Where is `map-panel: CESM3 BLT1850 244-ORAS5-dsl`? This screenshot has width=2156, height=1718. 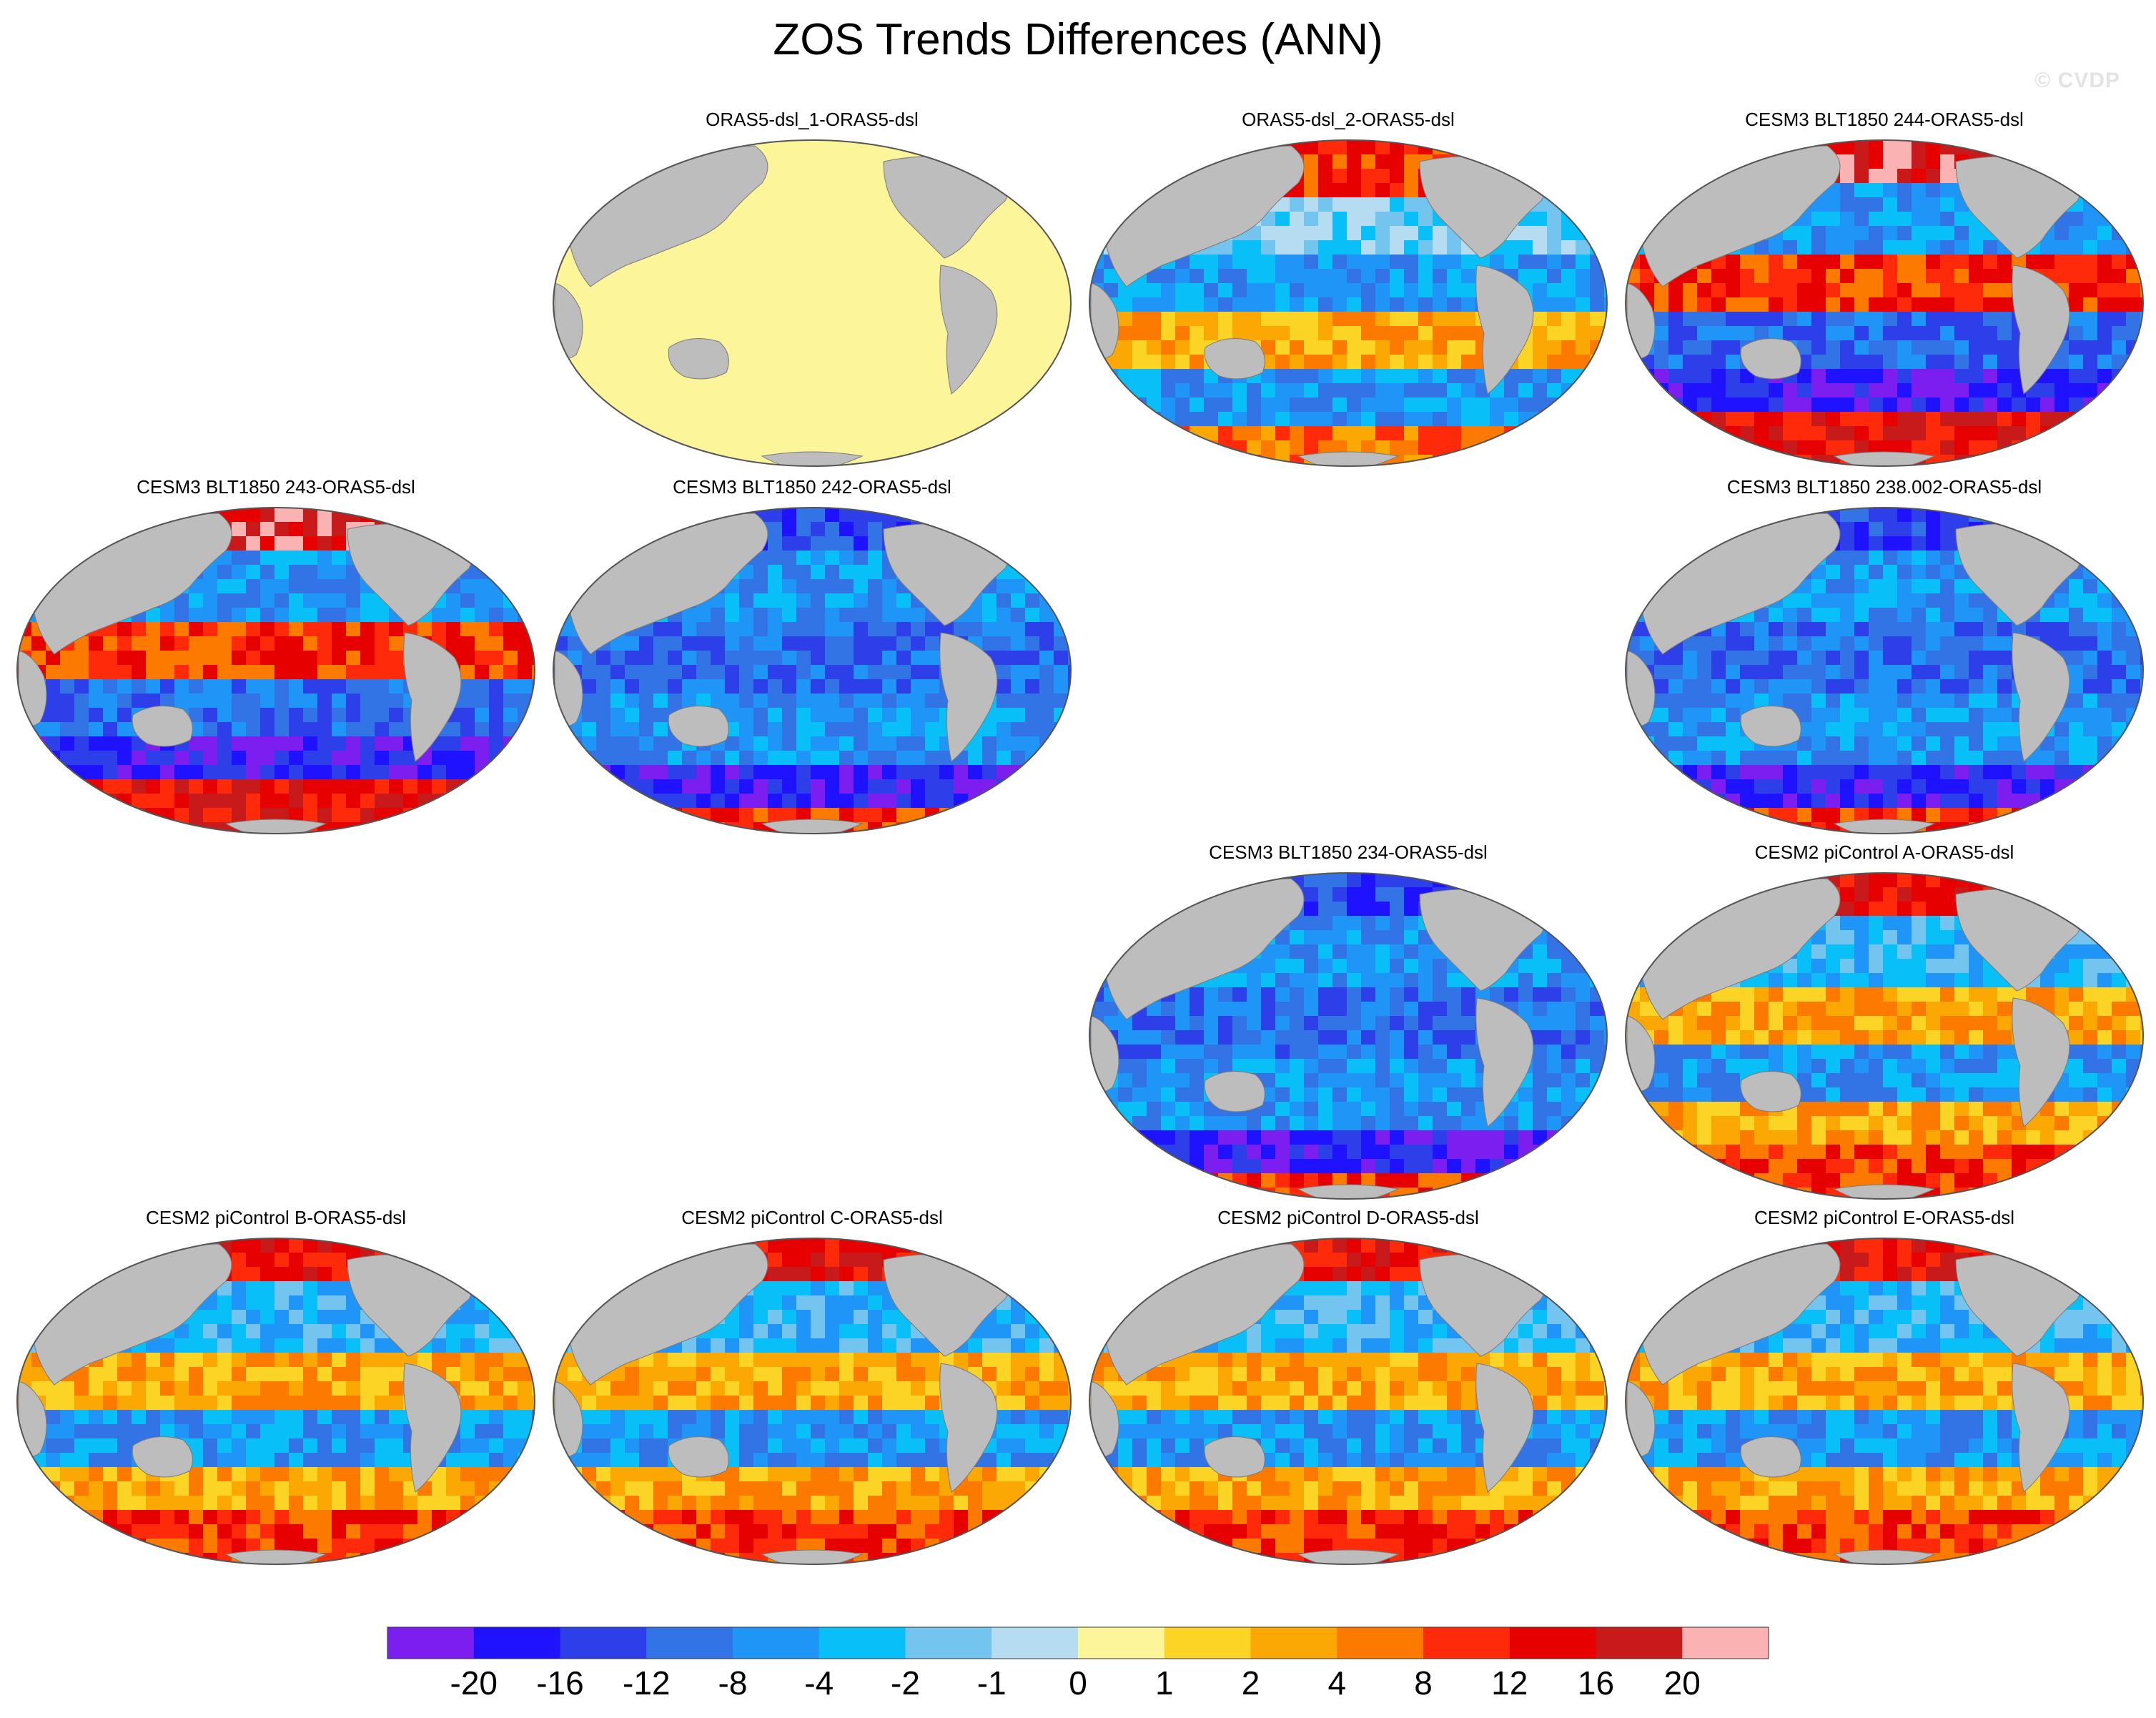
map-panel: CESM3 BLT1850 244-ORAS5-dsl is located at coordinates (1884, 293).